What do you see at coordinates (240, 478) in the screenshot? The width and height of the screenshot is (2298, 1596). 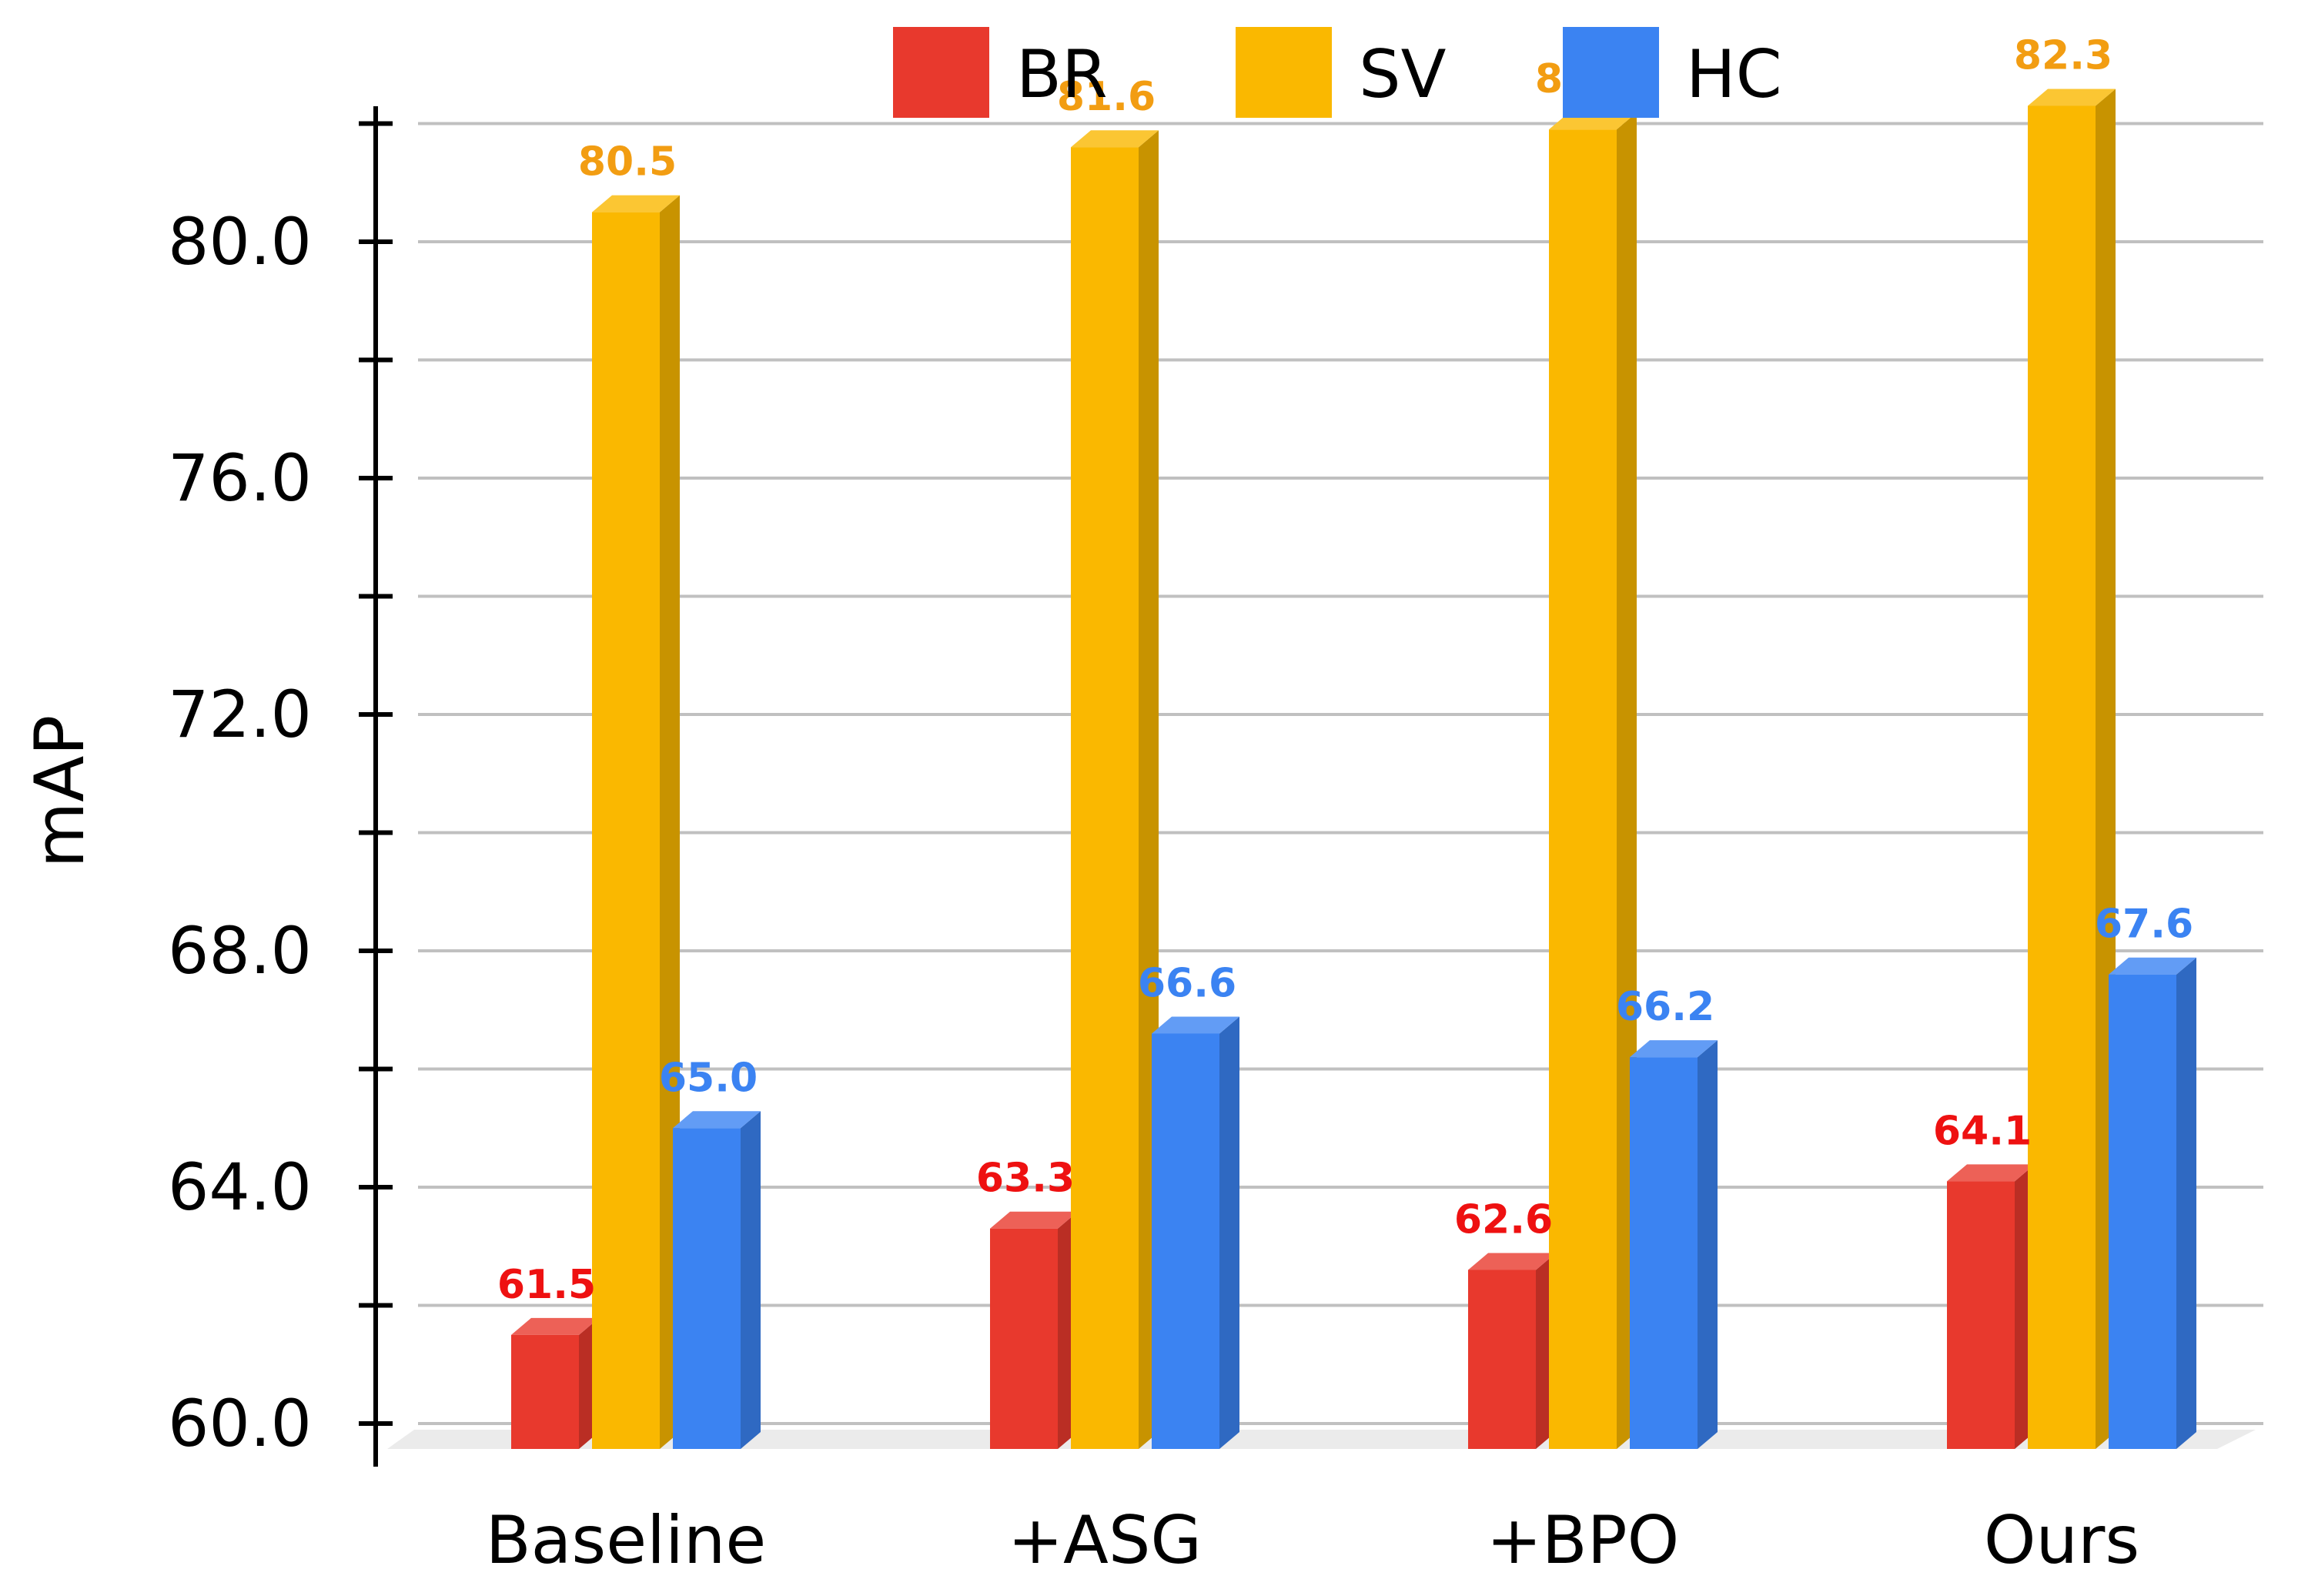 I see `y-tick-label: 76.0` at bounding box center [240, 478].